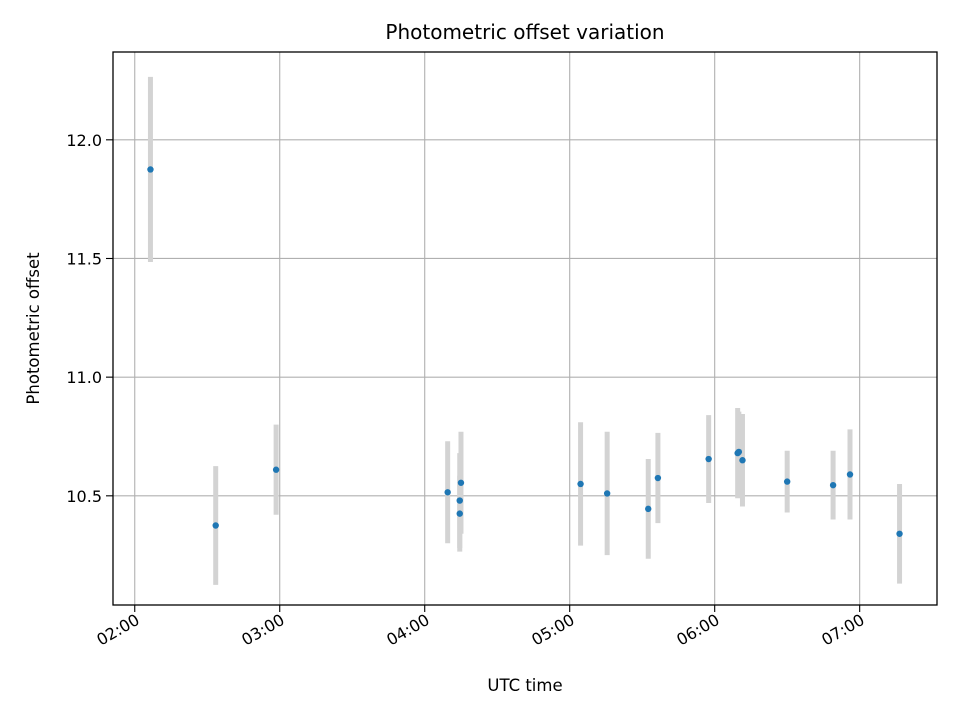 The image size is (960, 720). What do you see at coordinates (84, 140) in the screenshot?
I see `y-tick-label: 12.0` at bounding box center [84, 140].